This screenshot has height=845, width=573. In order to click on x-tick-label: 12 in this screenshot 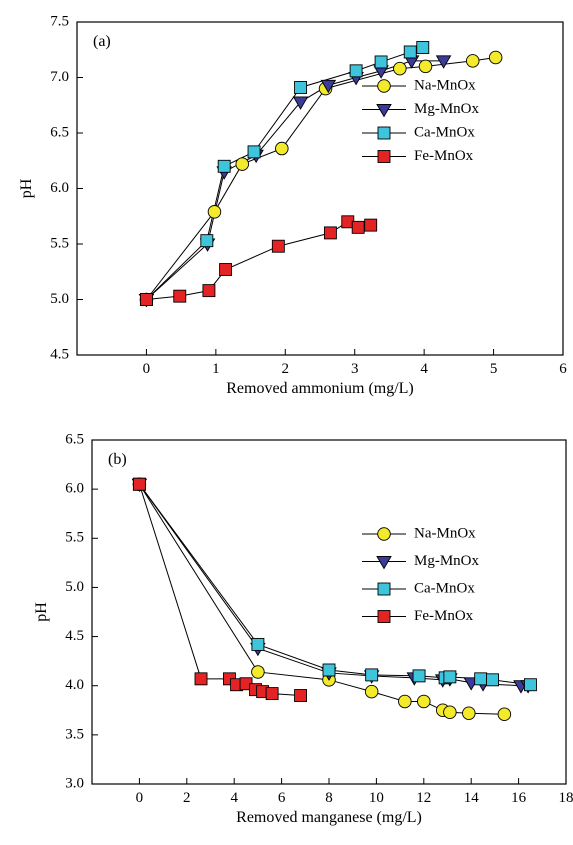, I will do `click(423, 798)`.